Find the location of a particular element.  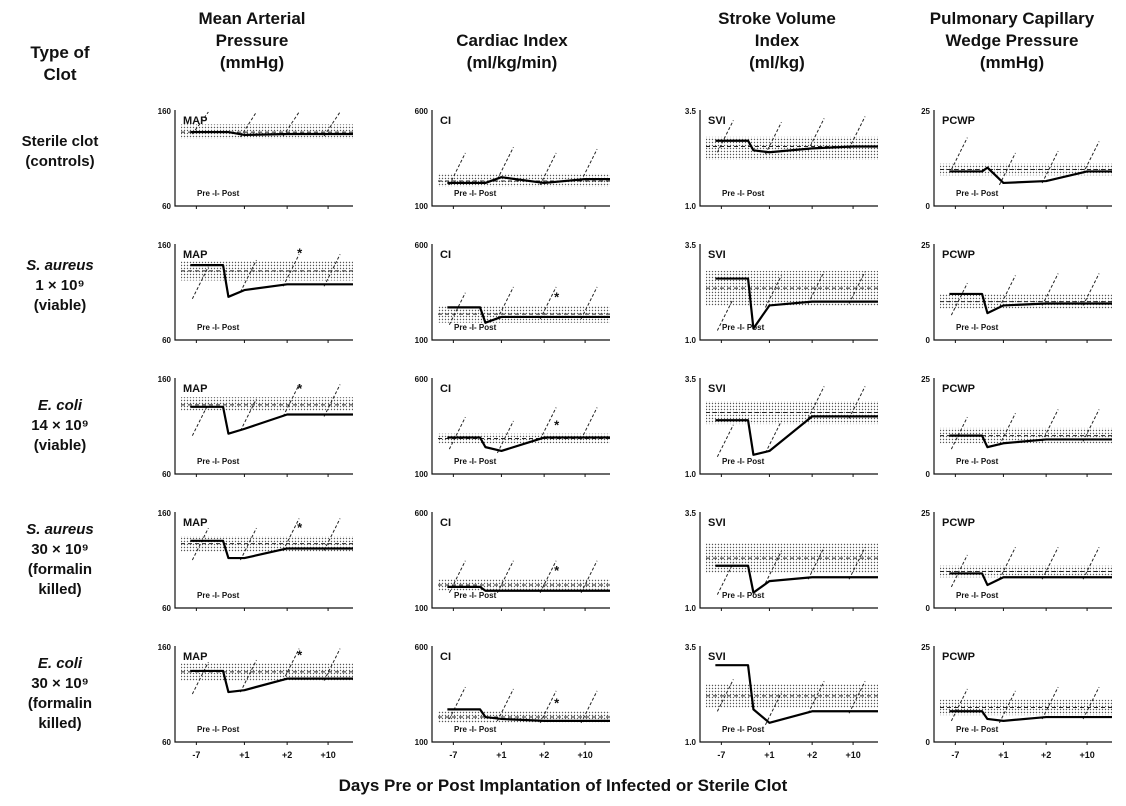

y-tick-label-min: 60 is located at coordinates (166, 206).